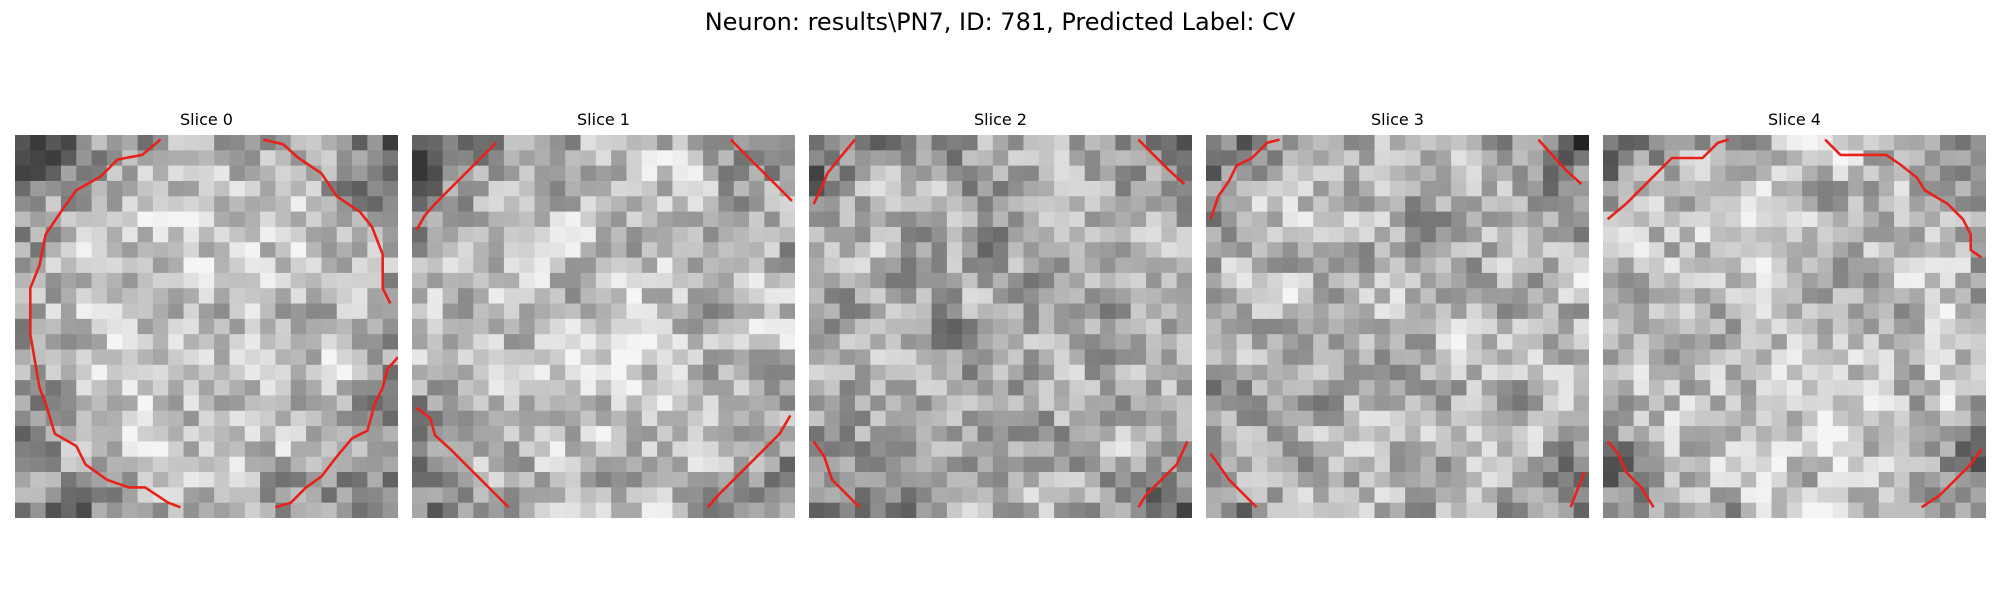  What do you see at coordinates (456, 186) in the screenshot?
I see `contour-line` at bounding box center [456, 186].